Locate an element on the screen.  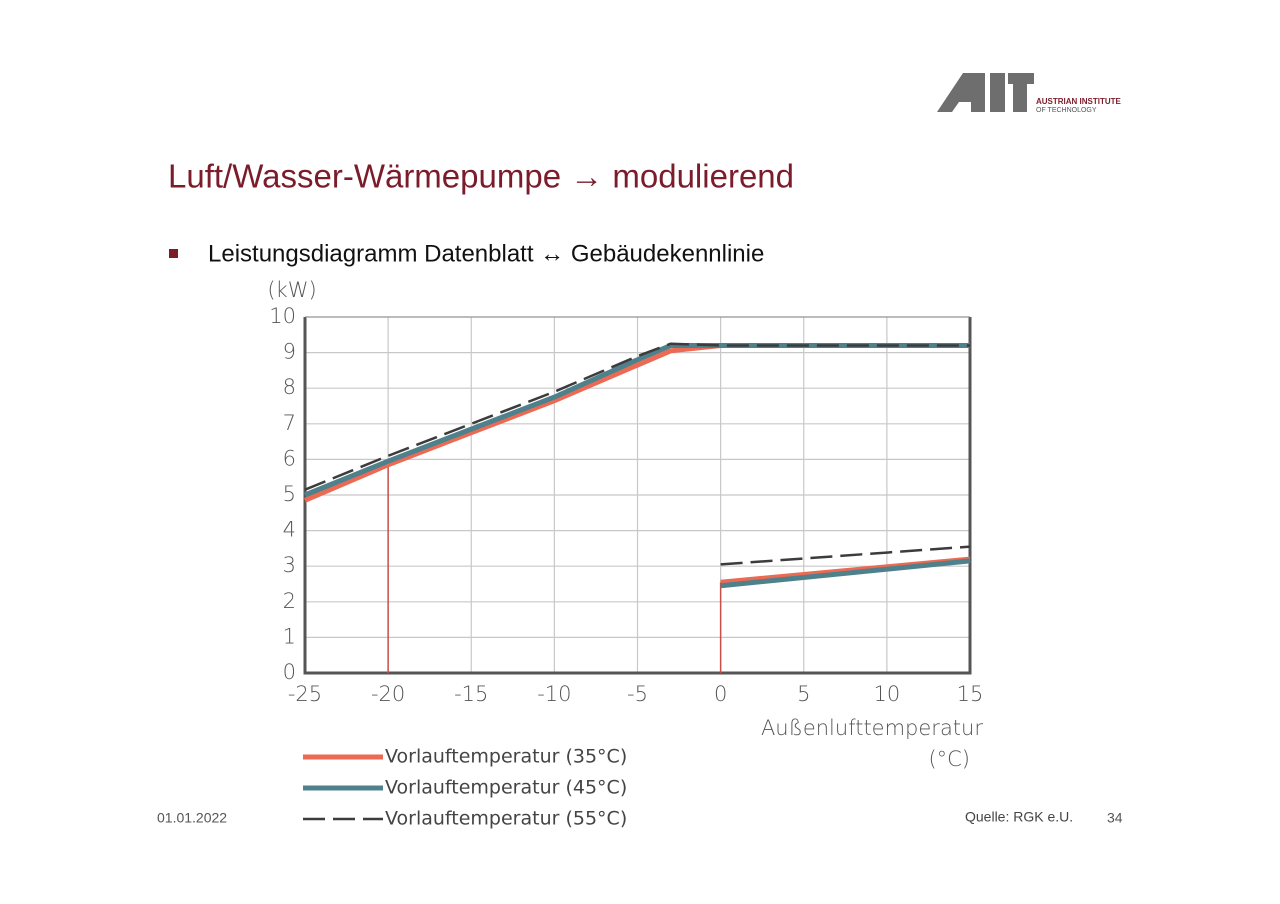
y-tick-label: 4 is located at coordinates (289, 530).